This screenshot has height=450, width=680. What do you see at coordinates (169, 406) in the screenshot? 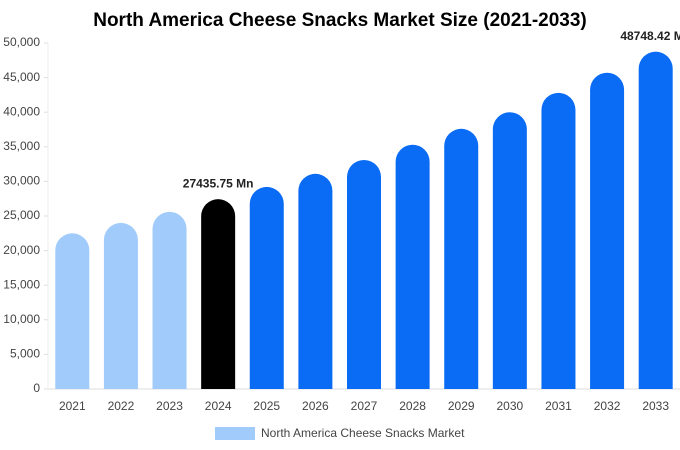
I see `x-tick-label: 2023` at bounding box center [169, 406].